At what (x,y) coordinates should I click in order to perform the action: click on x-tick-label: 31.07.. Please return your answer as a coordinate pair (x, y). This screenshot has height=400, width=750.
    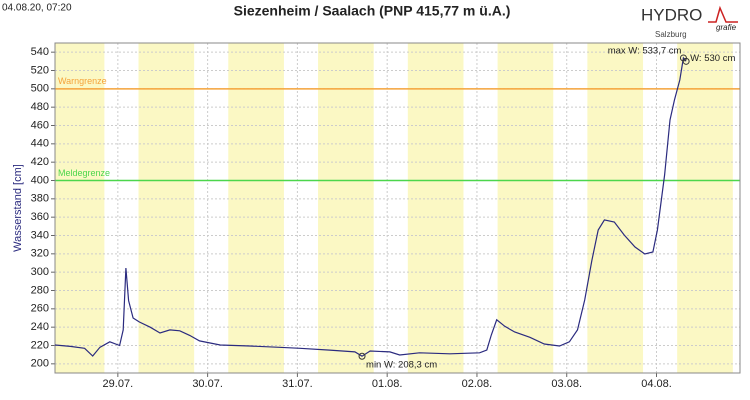
    Looking at the image, I should click on (297, 384).